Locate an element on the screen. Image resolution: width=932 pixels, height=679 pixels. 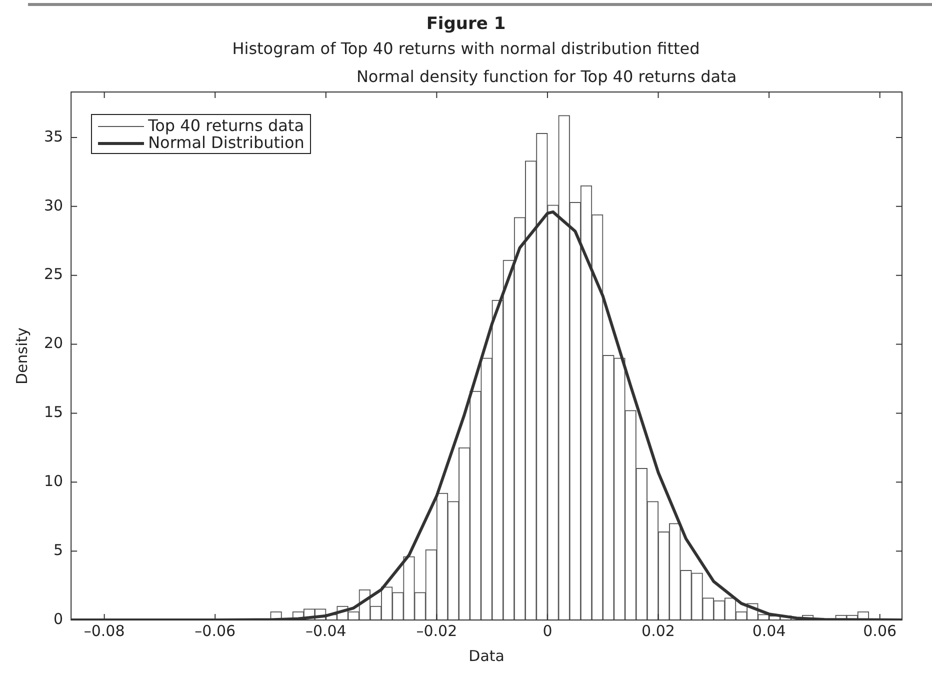
text: Normal density function for Top 40 returns data is located at coordinates (546, 76).